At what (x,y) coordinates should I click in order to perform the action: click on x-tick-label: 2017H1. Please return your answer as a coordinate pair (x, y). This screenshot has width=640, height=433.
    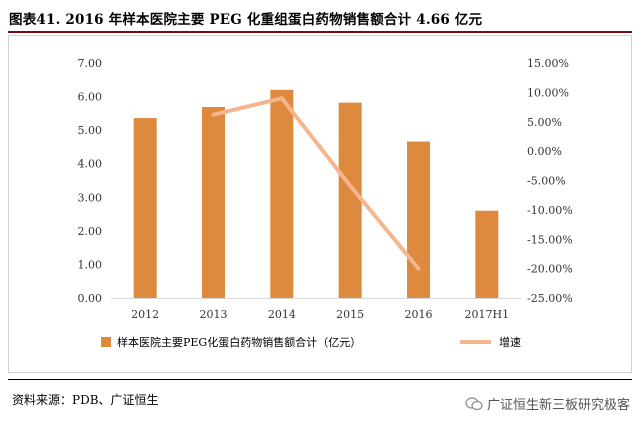
    Looking at the image, I should click on (487, 314).